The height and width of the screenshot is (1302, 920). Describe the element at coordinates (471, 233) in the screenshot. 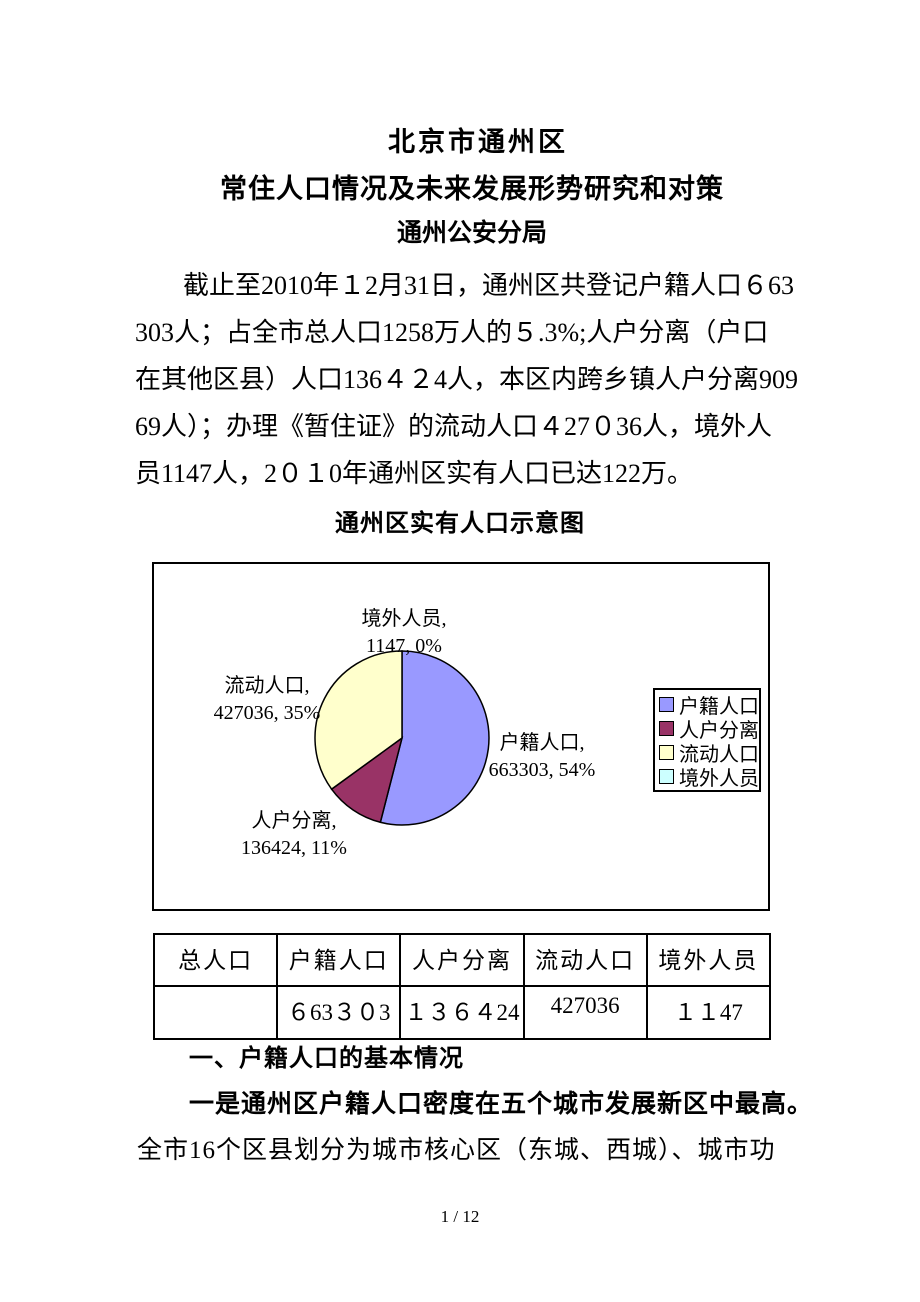

I see `doc-subtitle-agency: 通州公安分局` at that location.